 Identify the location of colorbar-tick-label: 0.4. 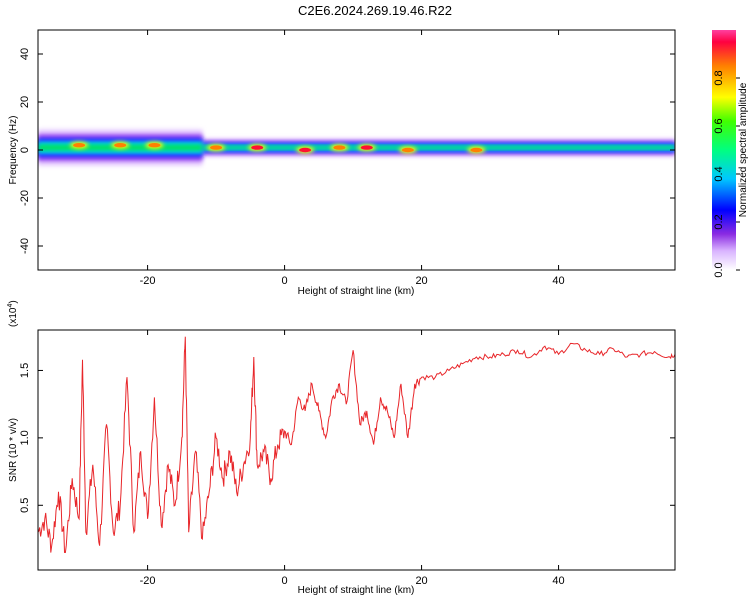
(719, 173).